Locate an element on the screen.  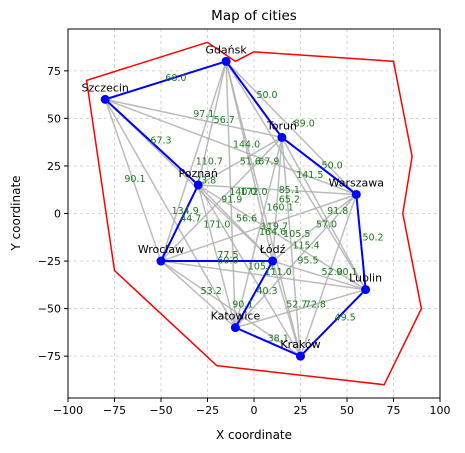
edge-distance-label: 40.3 is located at coordinates (266, 291).